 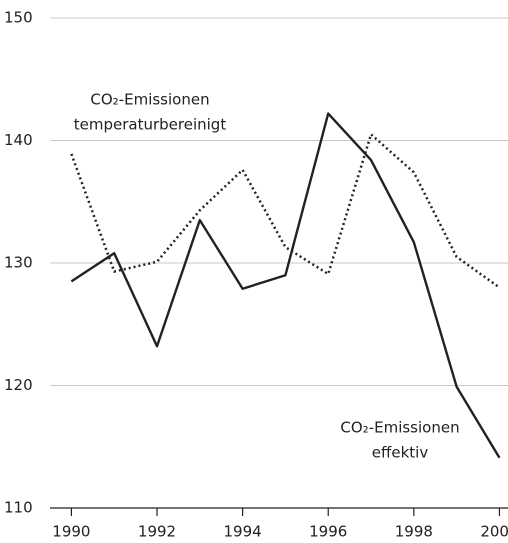 What do you see at coordinates (71, 532) in the screenshot?
I see `x-tick-label: 1990` at bounding box center [71, 532].